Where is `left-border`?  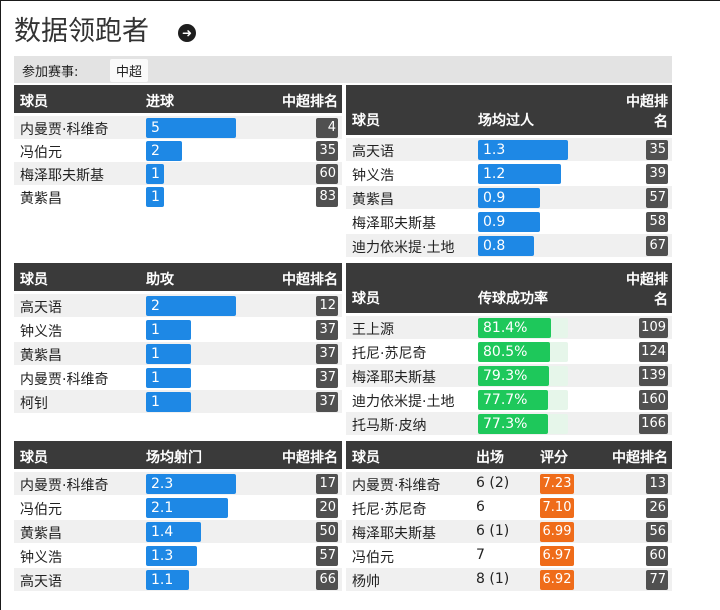 left-border is located at coordinates (0, 305).